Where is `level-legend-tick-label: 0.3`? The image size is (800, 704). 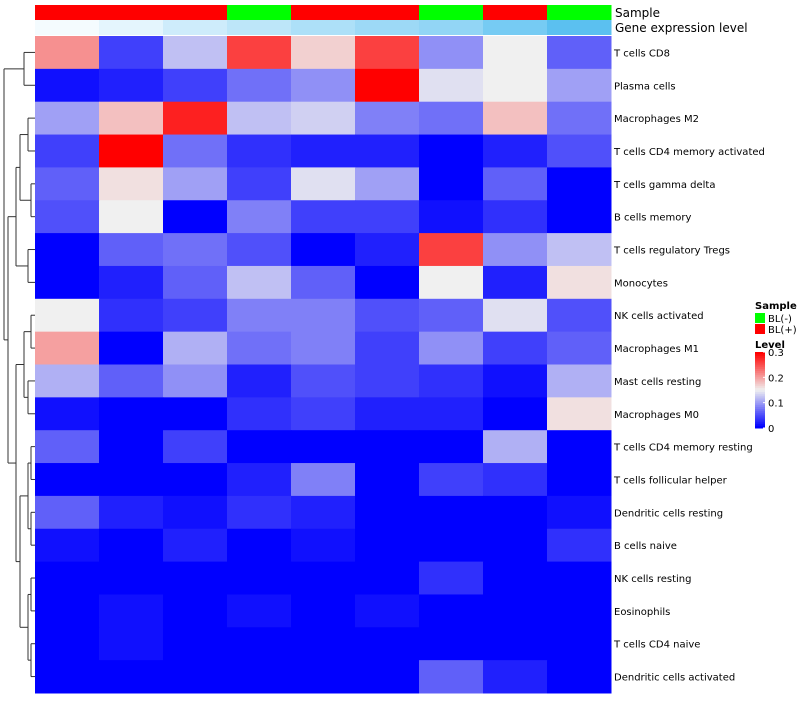 level-legend-tick-label: 0.3 is located at coordinates (776, 353).